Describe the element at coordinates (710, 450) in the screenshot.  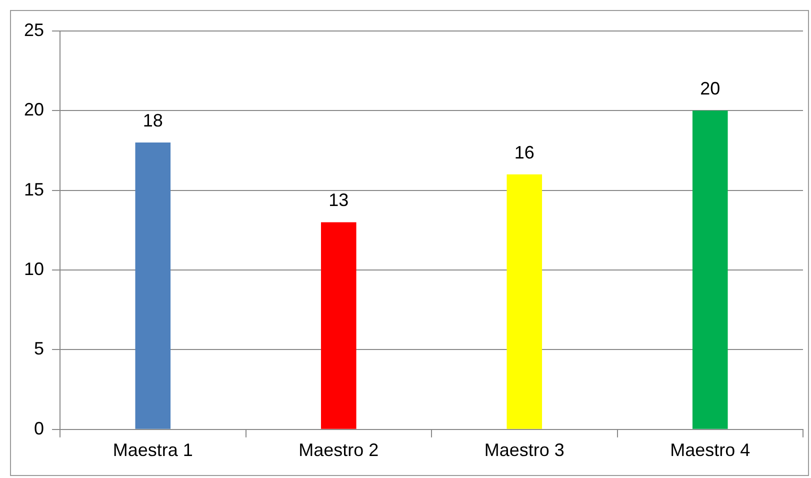
I see `x-tick-label: Maestro 4` at that location.